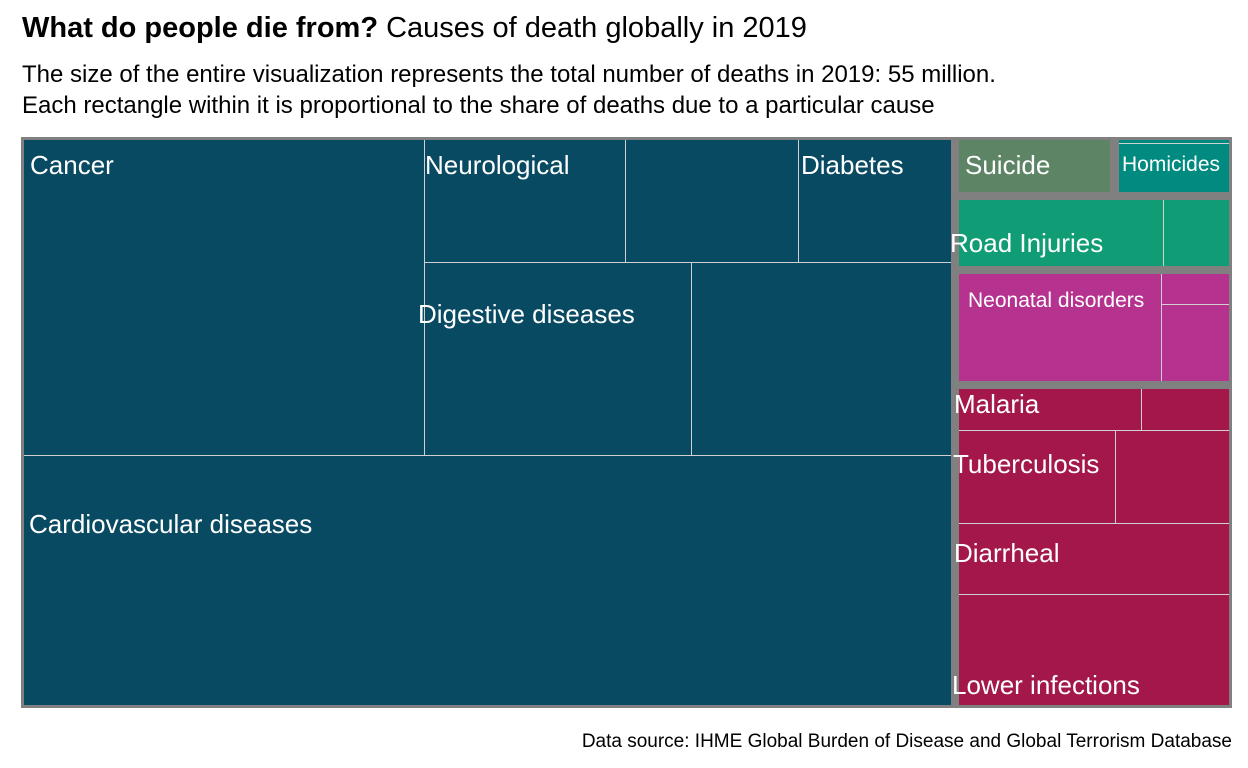  What do you see at coordinates (497, 165) in the screenshot?
I see `label-neurological: Neurological` at bounding box center [497, 165].